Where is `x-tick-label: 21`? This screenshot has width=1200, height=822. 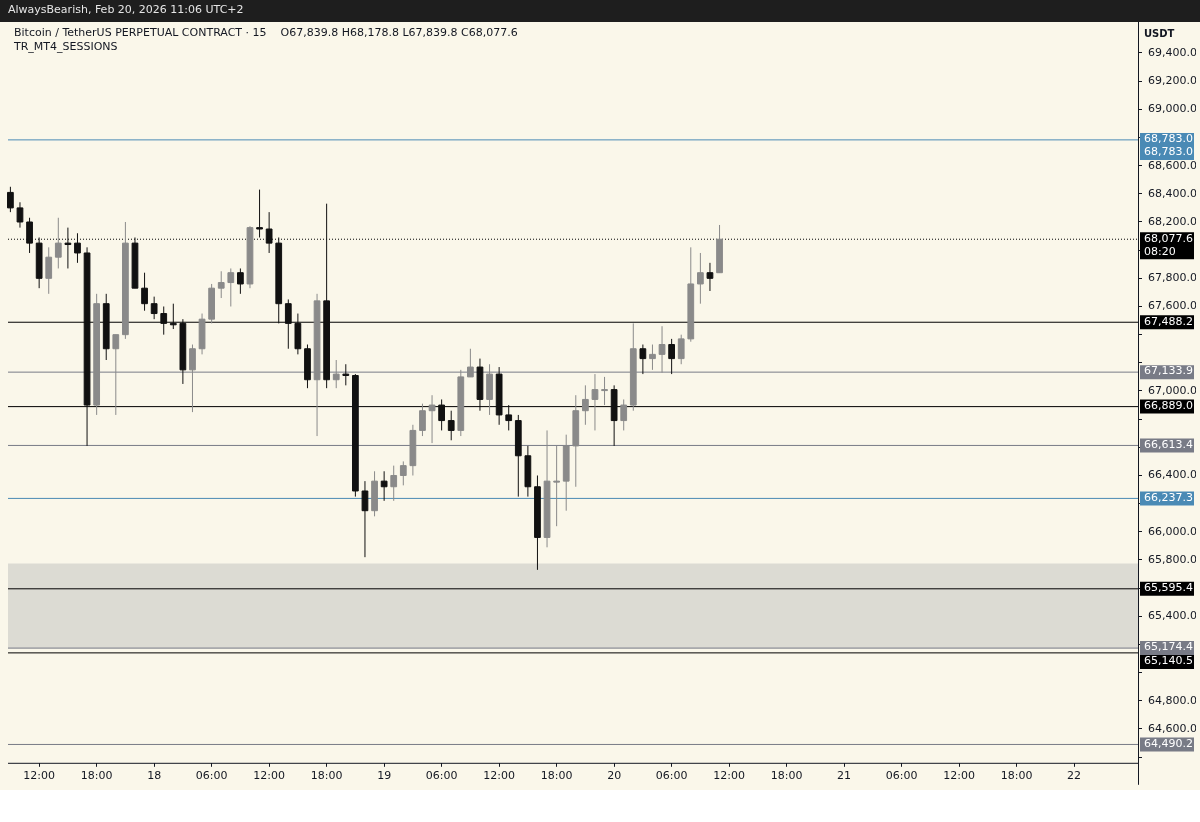
x-tick-label: 21 is located at coordinates (844, 776).